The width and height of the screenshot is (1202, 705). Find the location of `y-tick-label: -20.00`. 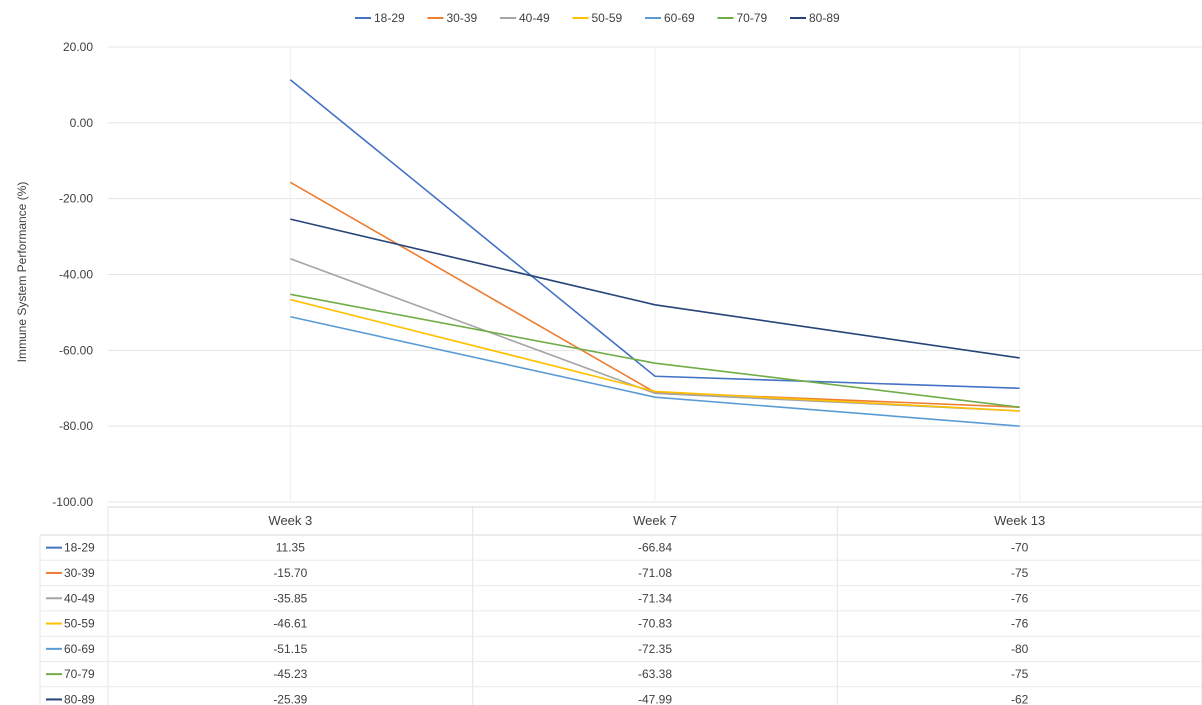

y-tick-label: -20.00 is located at coordinates (76, 199).